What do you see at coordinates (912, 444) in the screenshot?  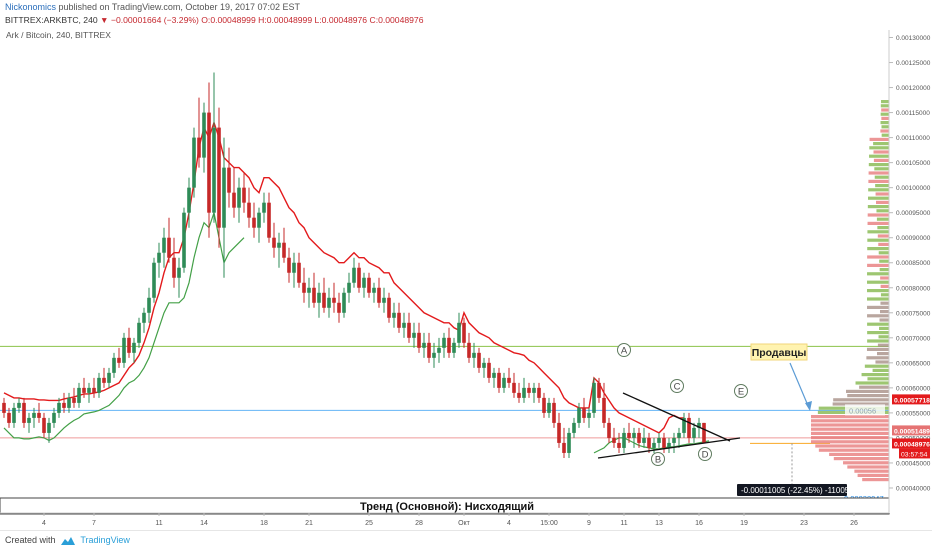 I see `price-tag-current: 0.00048976` at bounding box center [912, 444].